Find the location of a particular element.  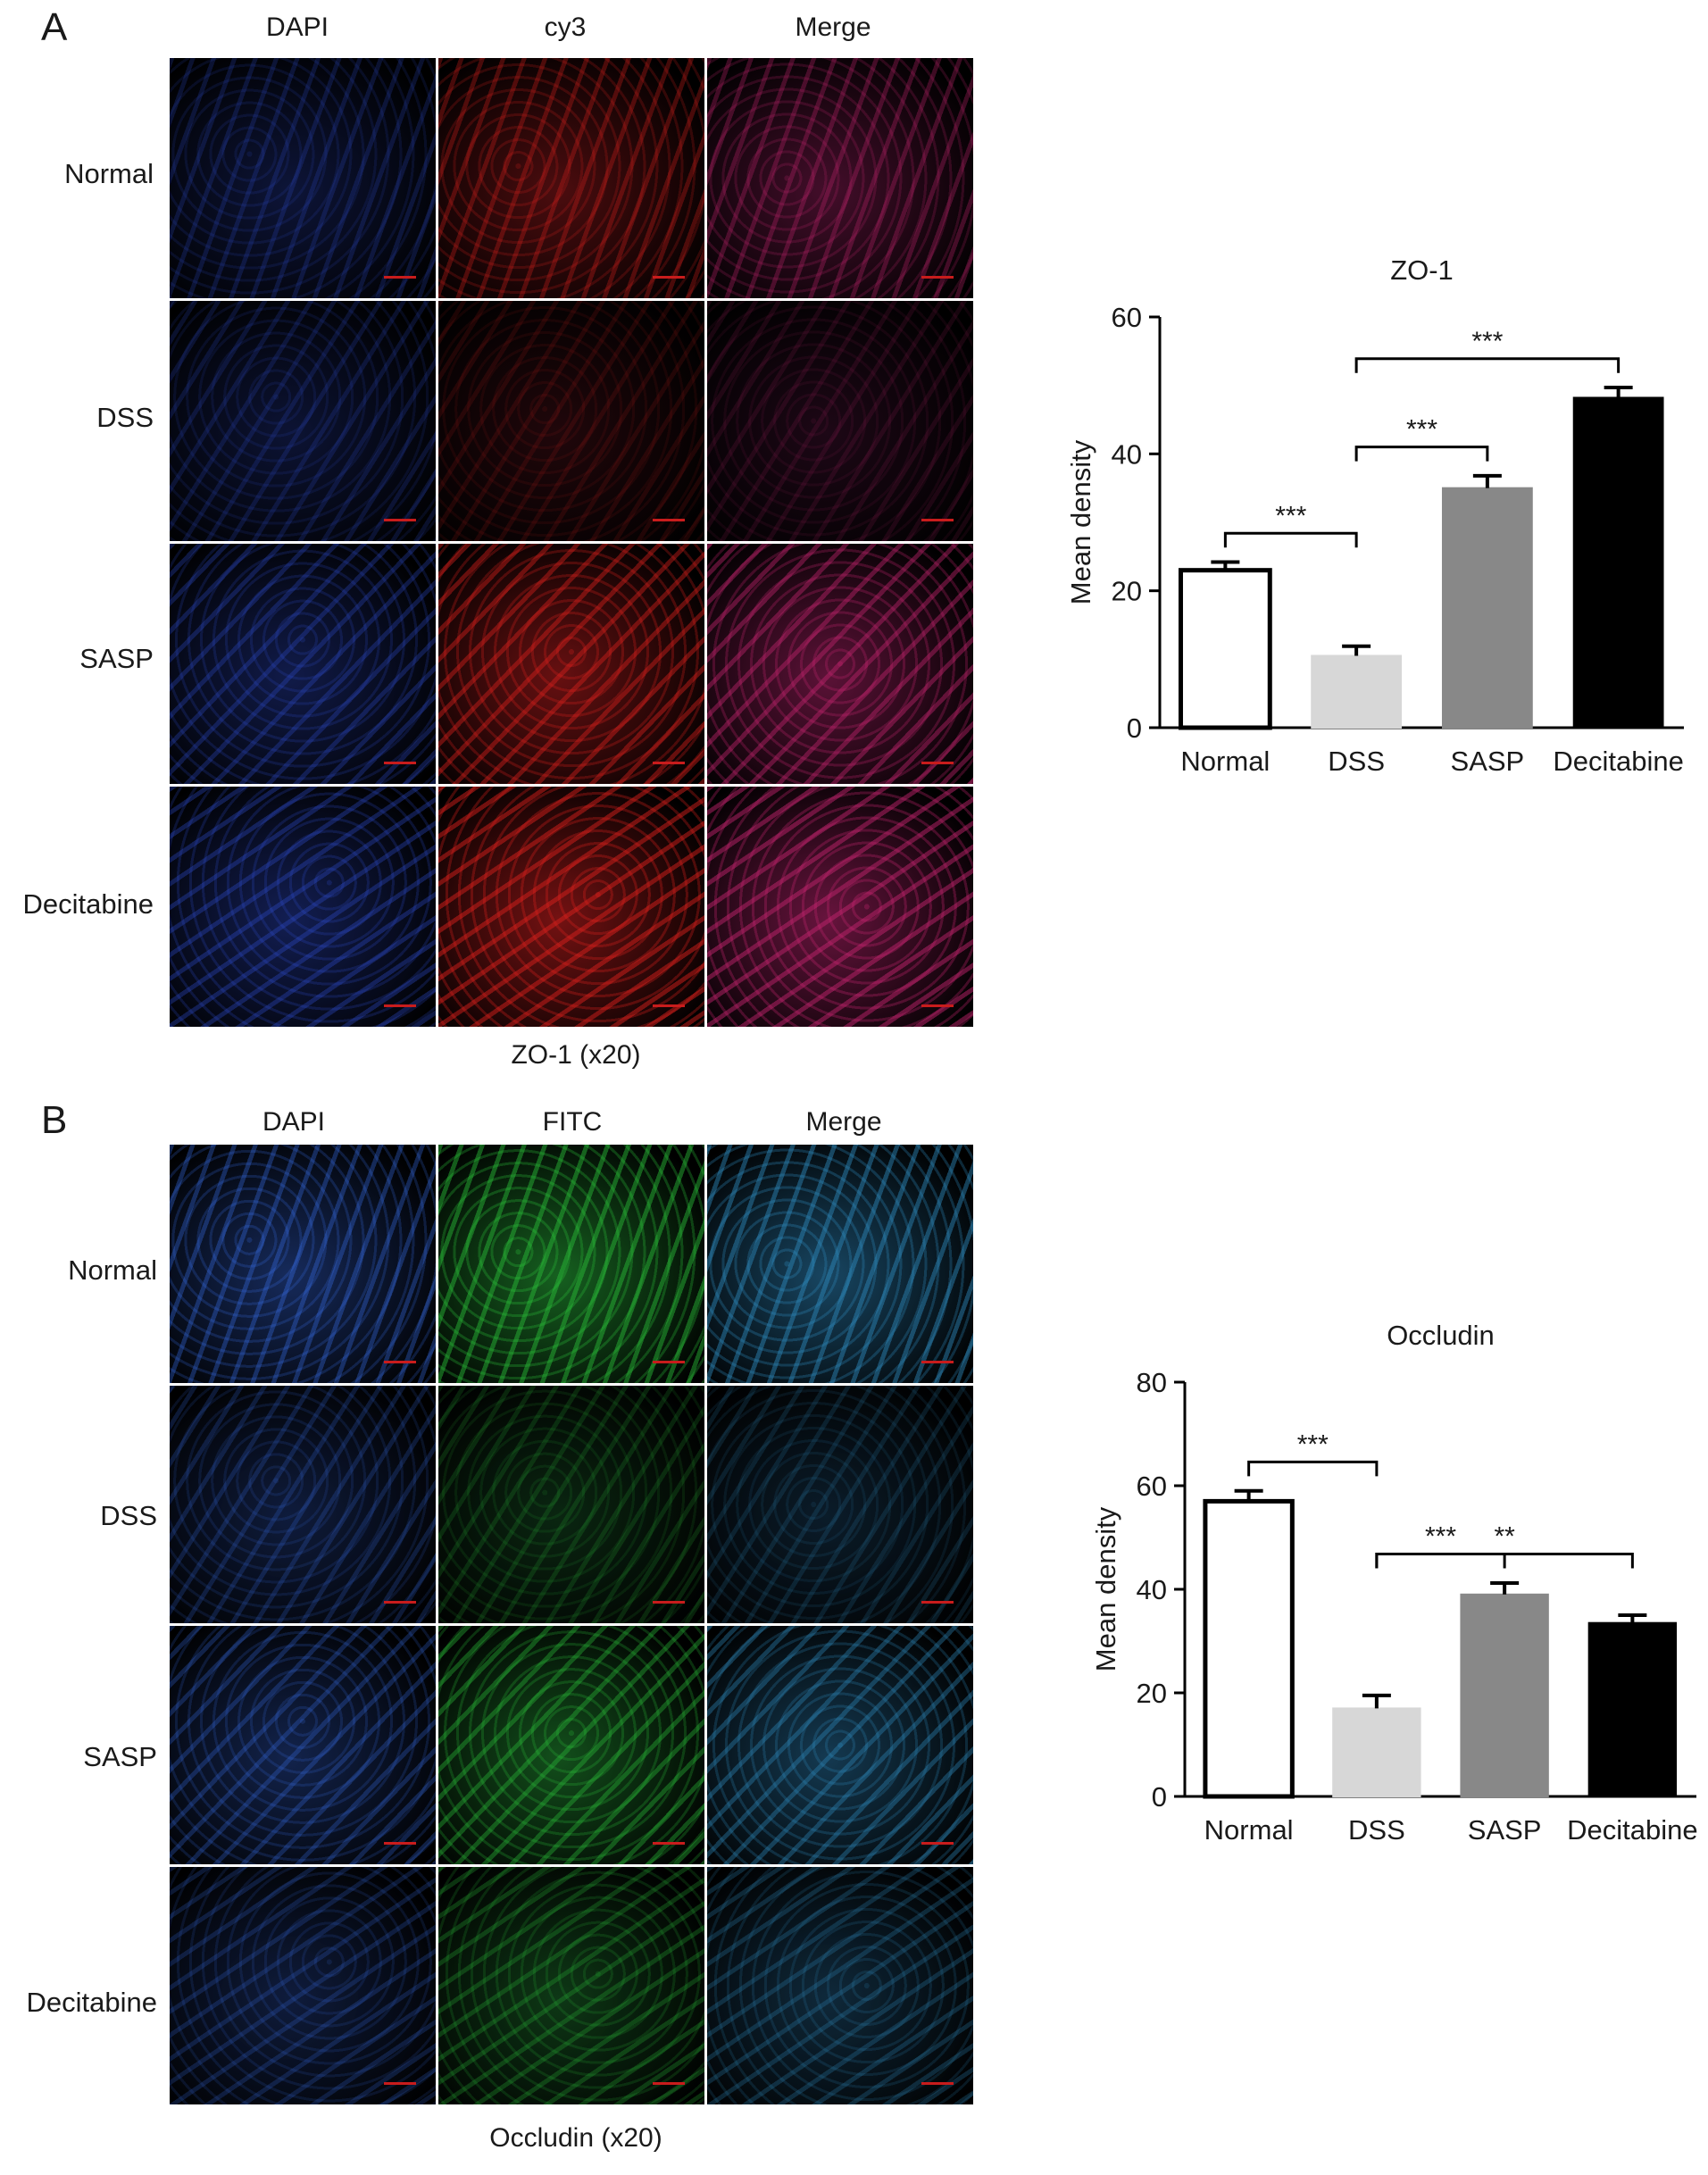

panel-a-caption: ZO-1 (x20) is located at coordinates (576, 1055).